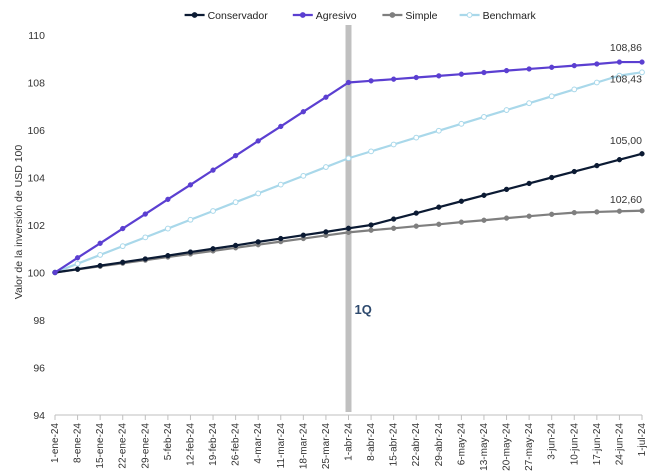 The image size is (654, 475). I want to click on x-tick-label: 17-jun-24, so click(597, 444).